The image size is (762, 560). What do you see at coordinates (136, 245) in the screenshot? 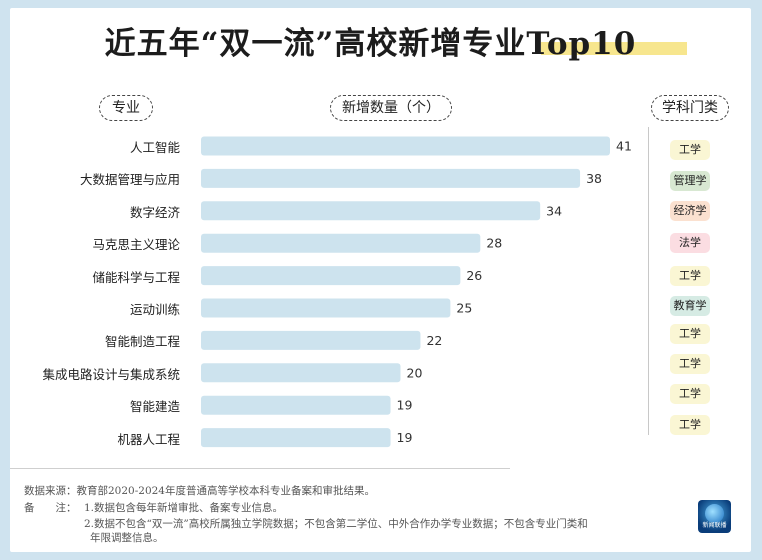
I see `category-label-3: 马克思主义理论` at bounding box center [136, 245].